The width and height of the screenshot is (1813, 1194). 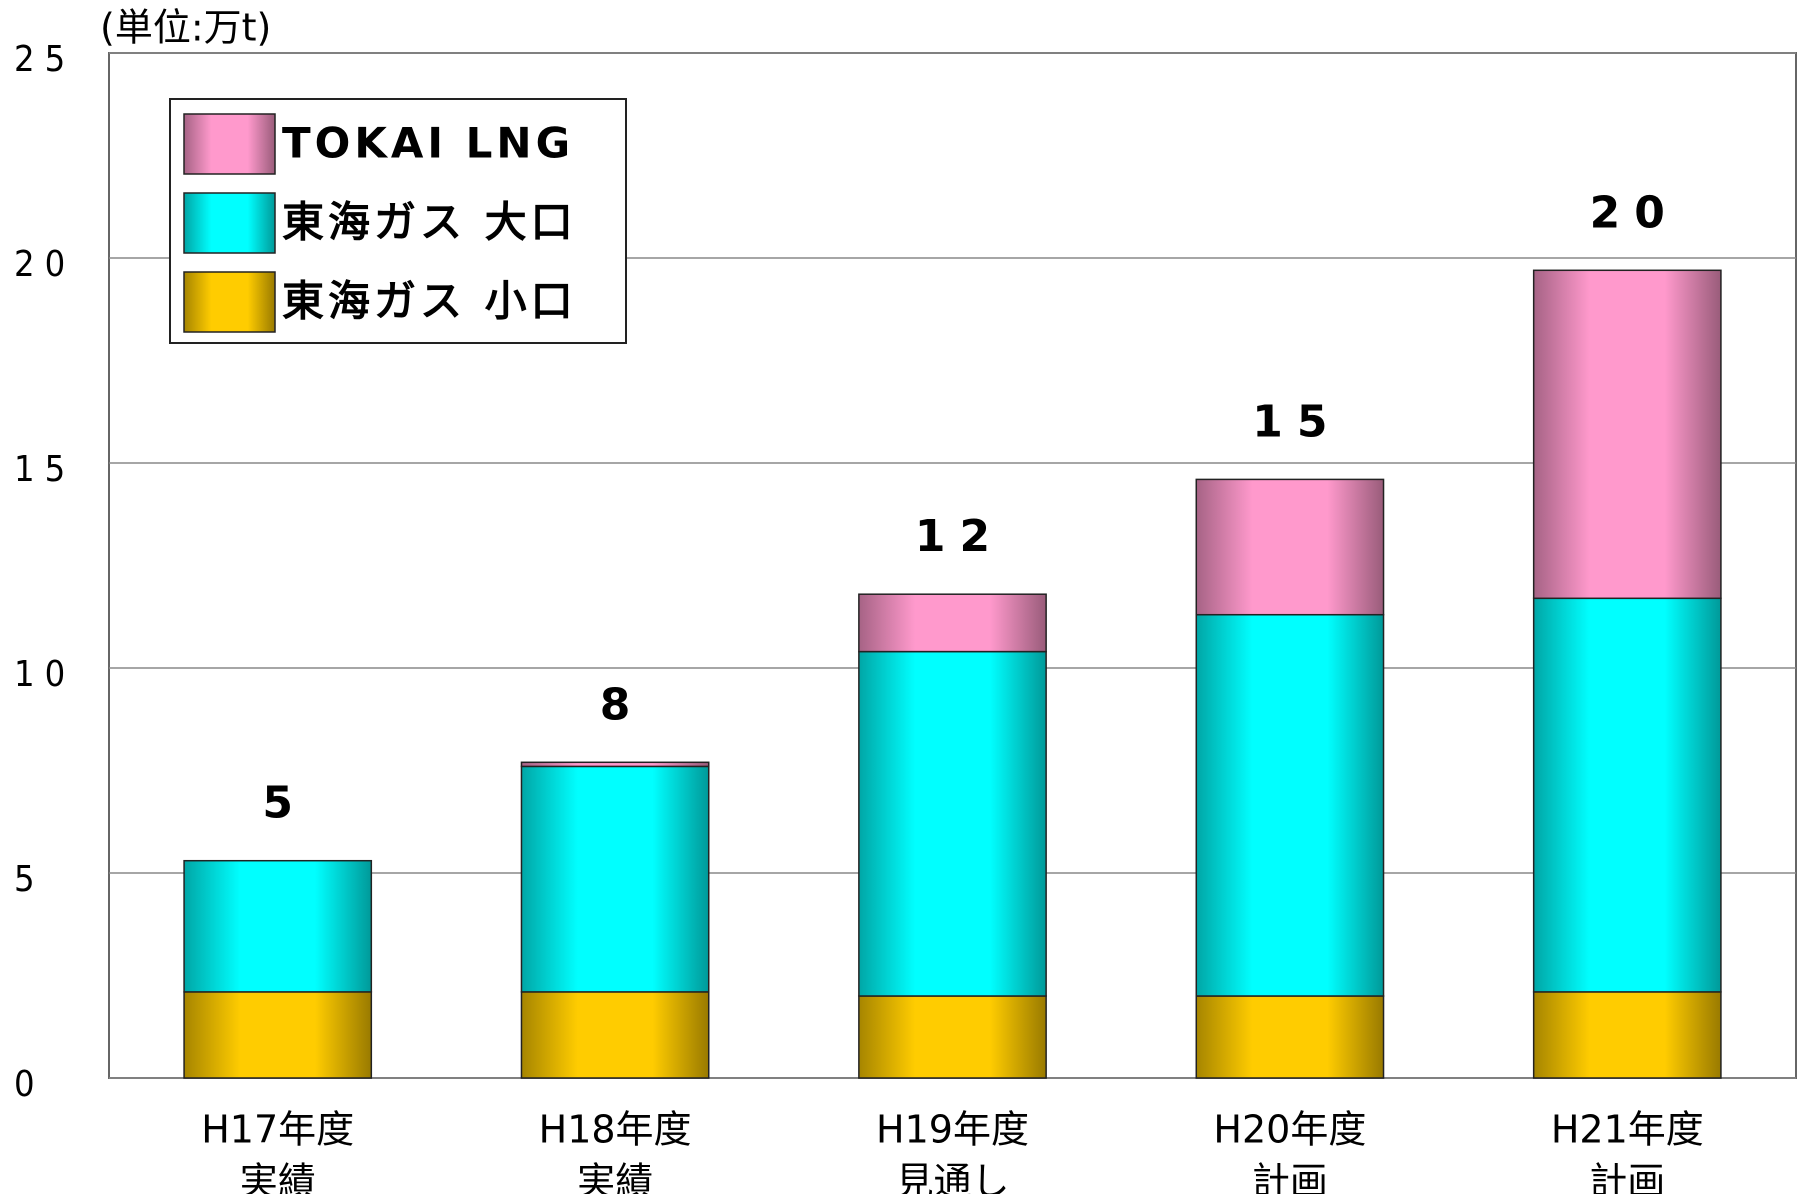 I want to click on total-label: 5, so click(x=284, y=803).